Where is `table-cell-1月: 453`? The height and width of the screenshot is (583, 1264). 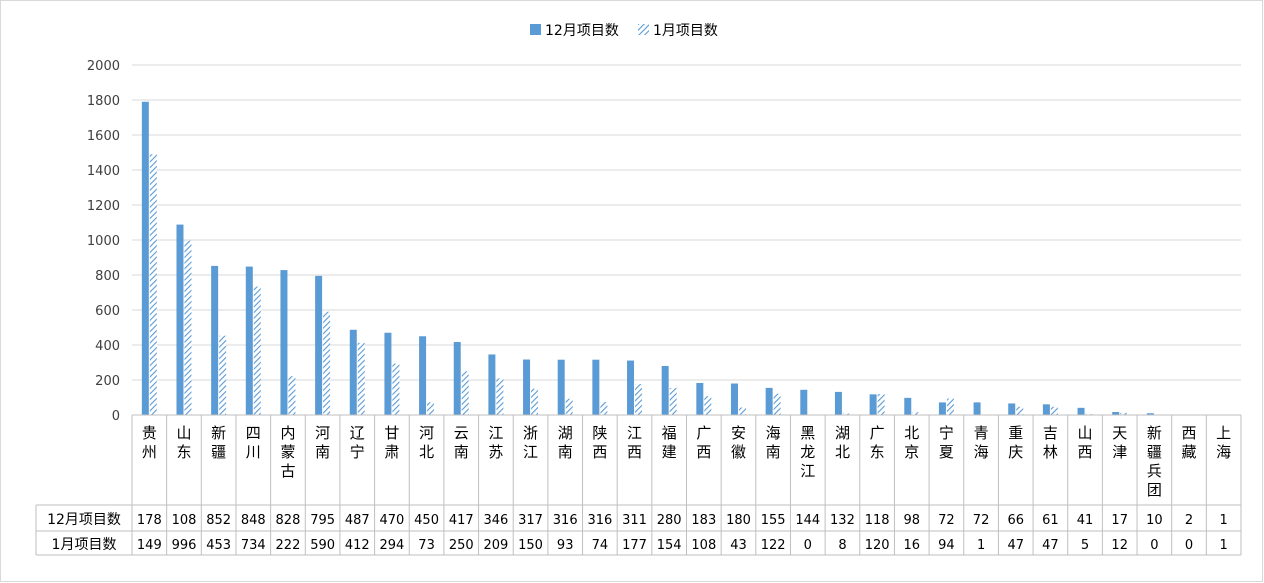
table-cell-1月: 453 is located at coordinates (218, 545).